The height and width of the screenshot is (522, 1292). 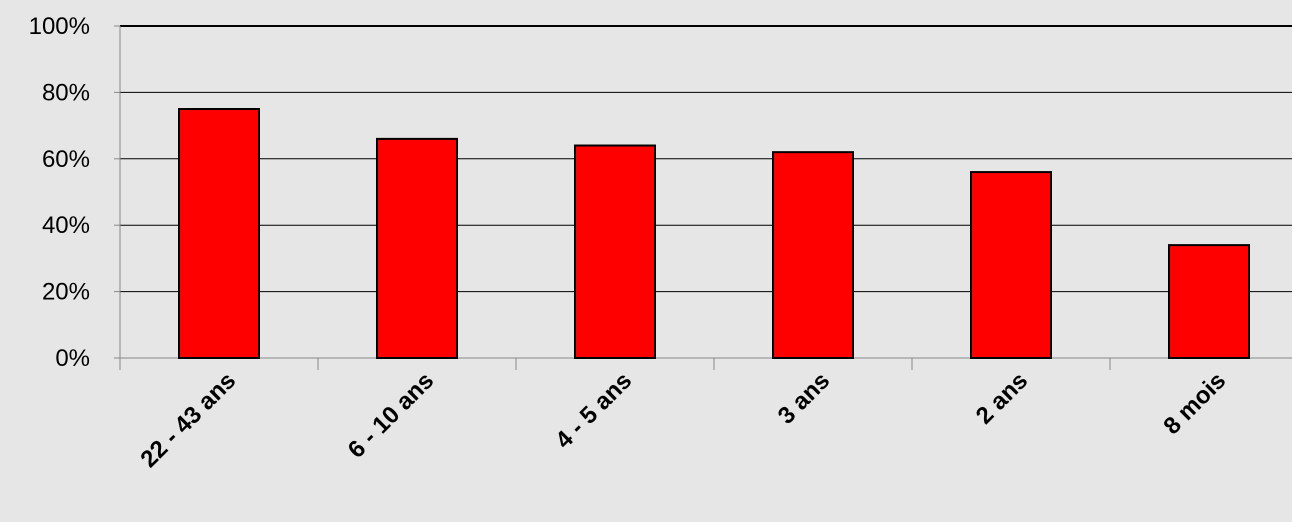 I want to click on y-tick-label: 80%, so click(x=66, y=92).